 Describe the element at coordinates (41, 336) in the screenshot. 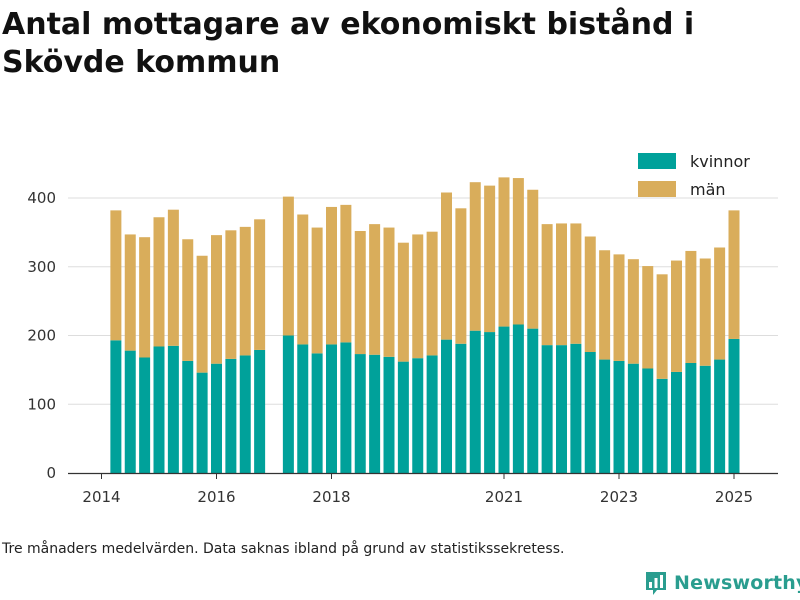

I see `y-tick-label: 200` at that location.